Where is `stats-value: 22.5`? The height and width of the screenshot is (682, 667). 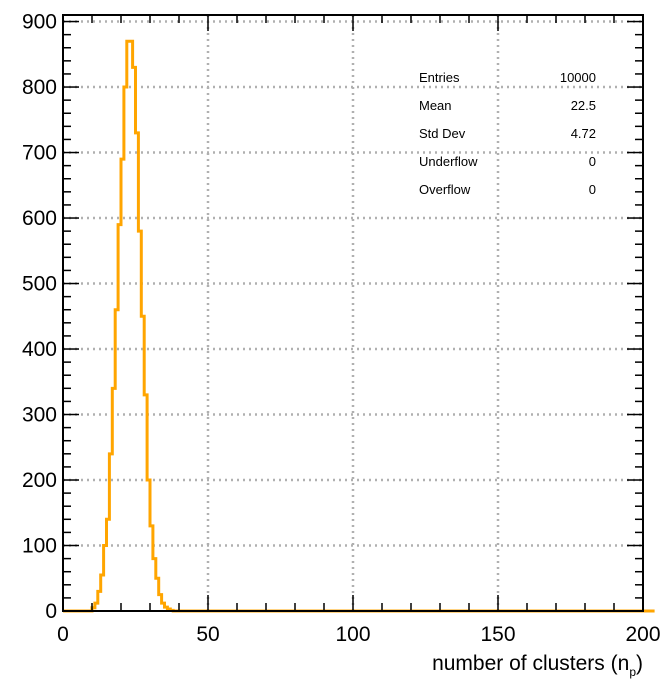
stats-value: 22.5 is located at coordinates (583, 105).